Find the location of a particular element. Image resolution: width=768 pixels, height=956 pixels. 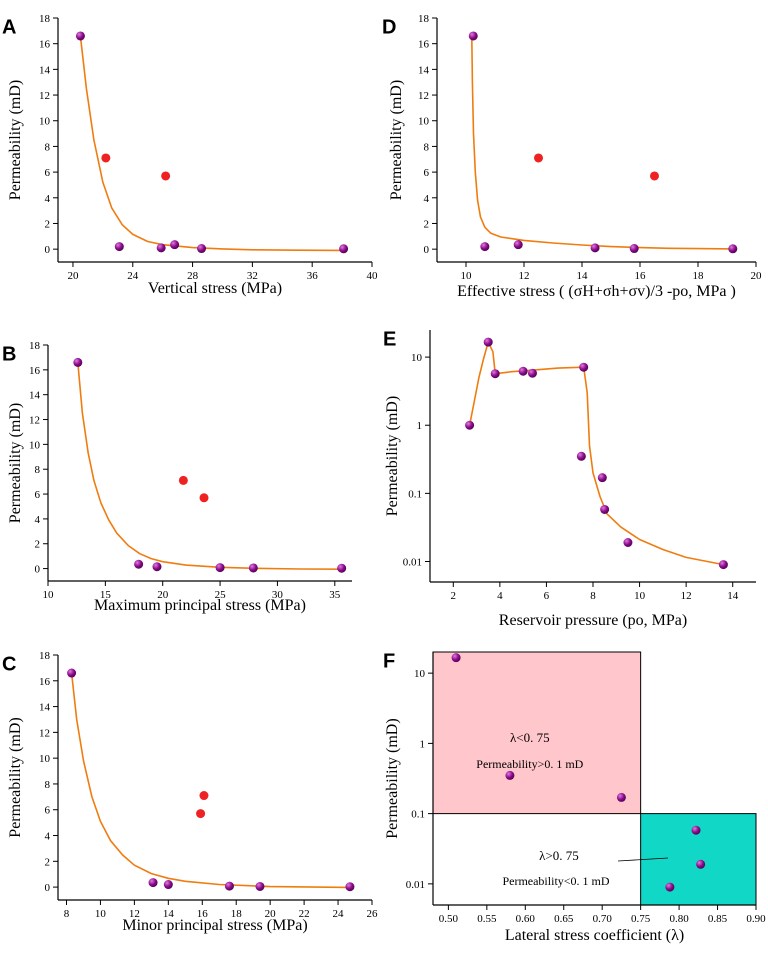

region-annotation-condition: λ<0. 75 is located at coordinates (530, 737).